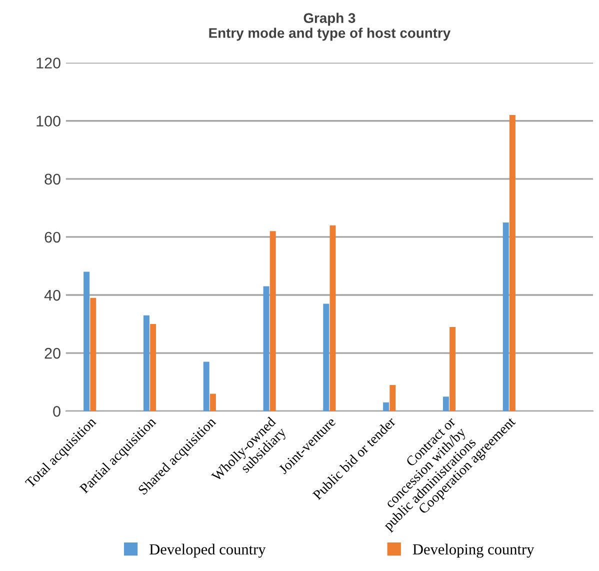 This screenshot has width=599, height=571. Describe the element at coordinates (48, 63) in the screenshot. I see `y-tick-label: 120` at that location.